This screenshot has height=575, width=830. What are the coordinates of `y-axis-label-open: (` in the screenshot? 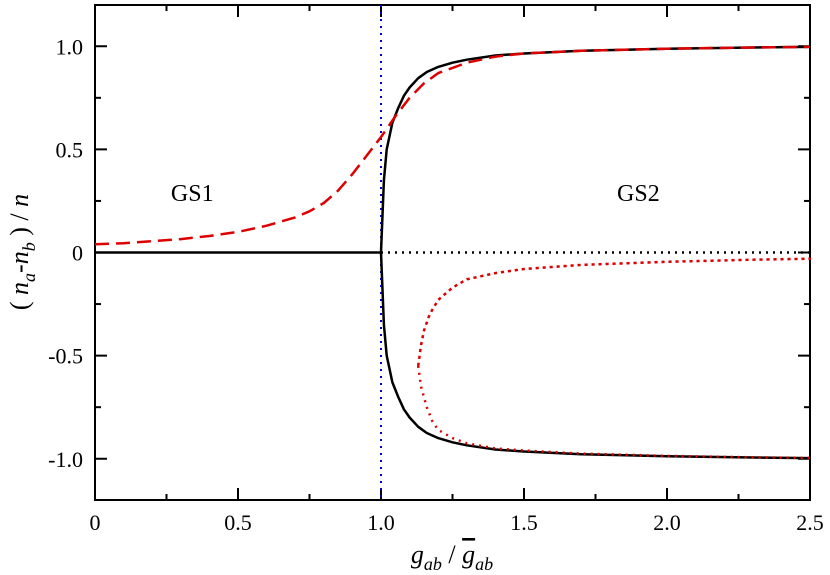 It's located at (19, 302).